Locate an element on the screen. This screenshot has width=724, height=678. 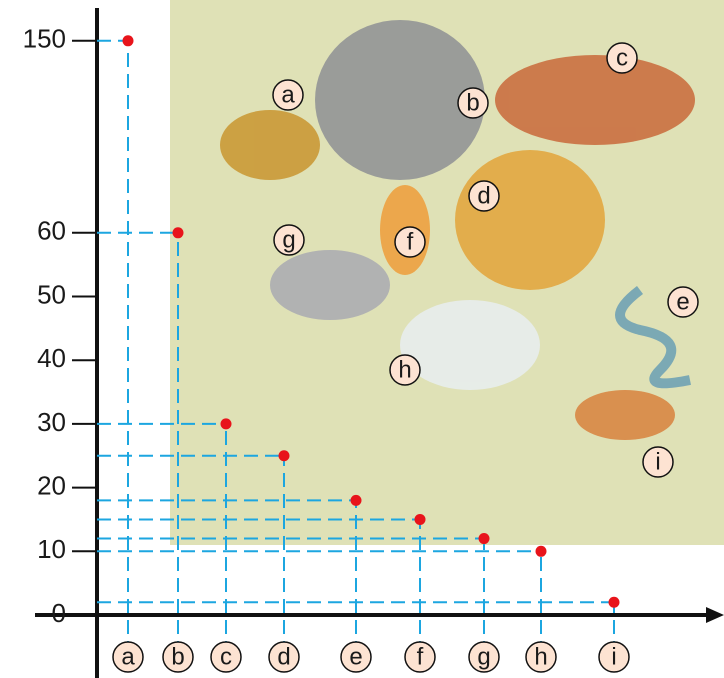
y-tick-label: 150 is located at coordinates (44, 39).